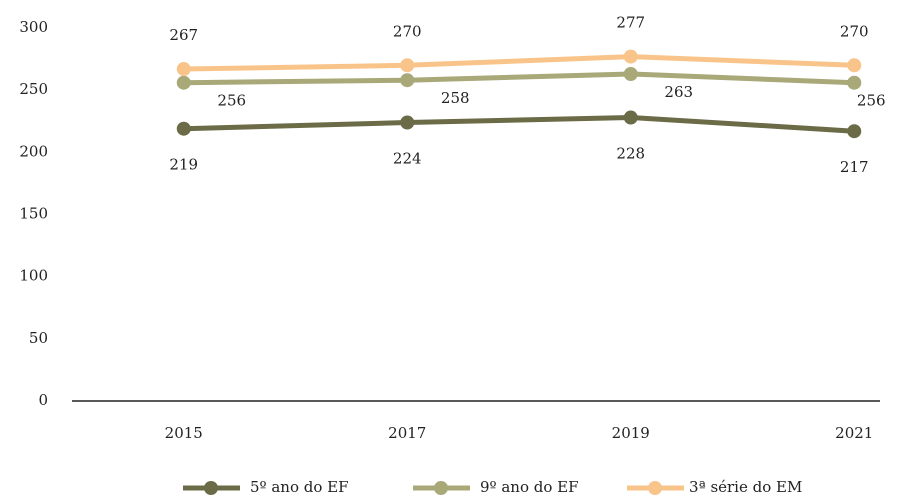 The image size is (906, 496). Describe the element at coordinates (33, 214) in the screenshot. I see `y-tick-label: 150` at that location.